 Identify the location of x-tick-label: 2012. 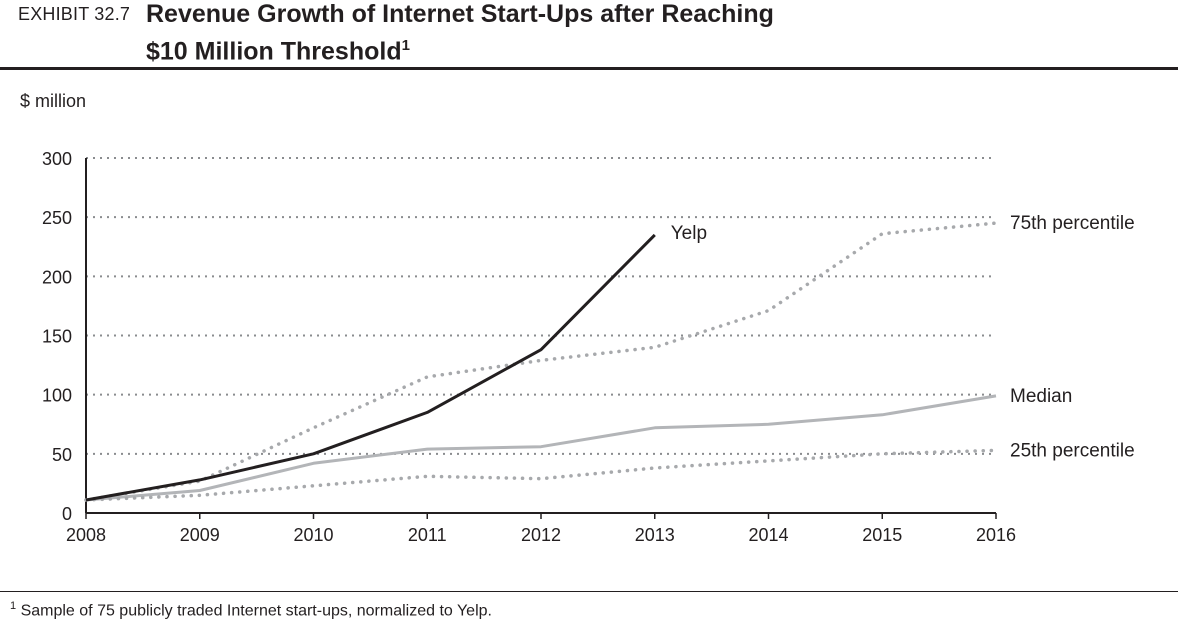
(541, 535).